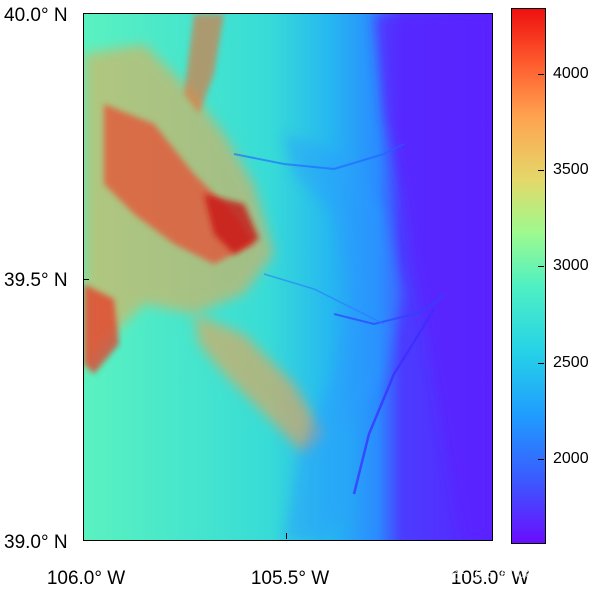  I want to click on watermark-text: 知乎 @Standarer, so click(495, 573).